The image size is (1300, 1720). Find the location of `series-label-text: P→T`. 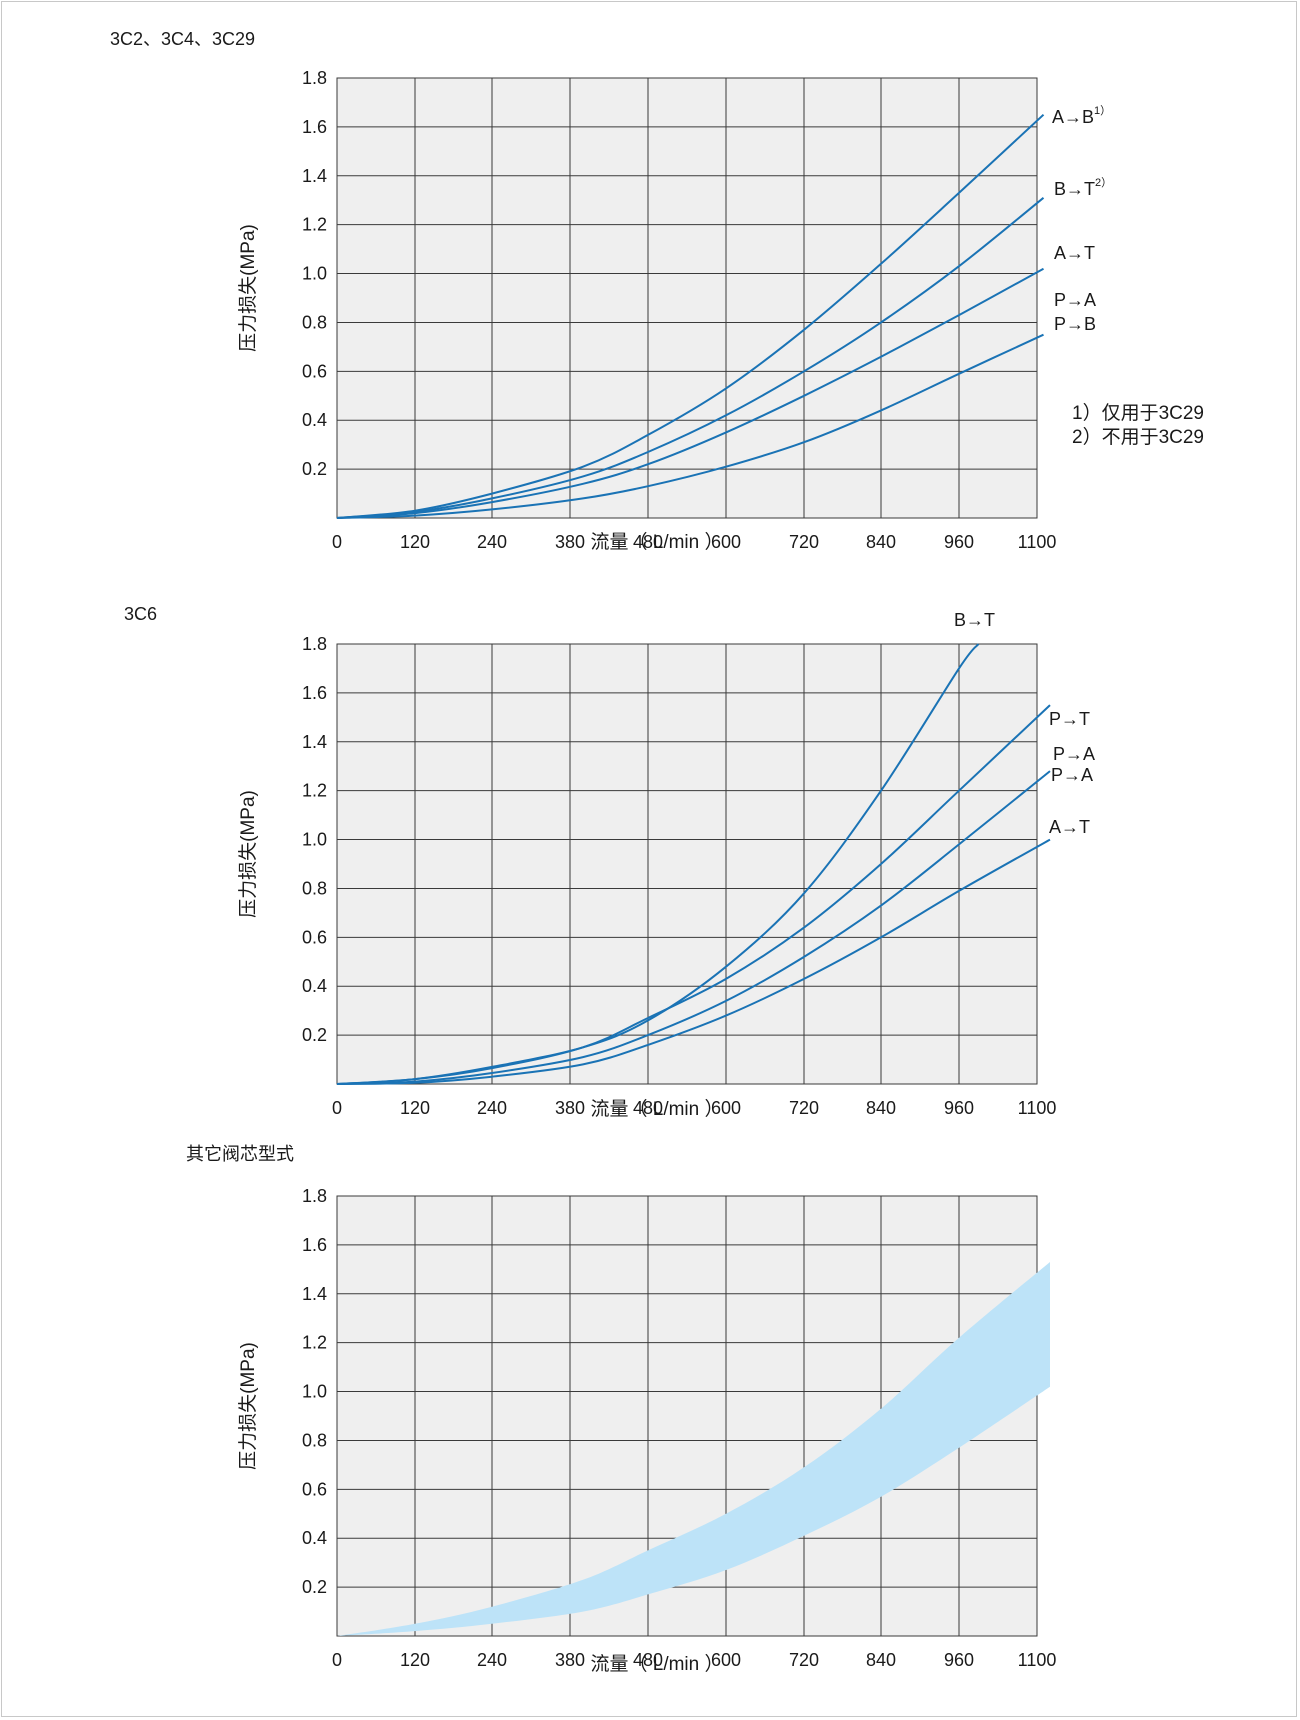

series-label-text: P→T is located at coordinates (1069, 719).